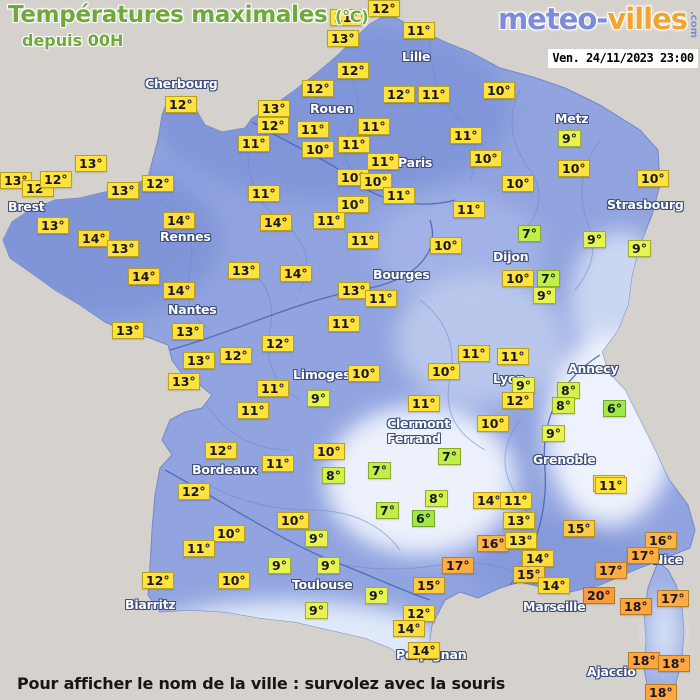 This screenshot has width=700, height=700. What do you see at coordinates (599, 595) in the screenshot?
I see `temp-badge: 20°` at bounding box center [599, 595].